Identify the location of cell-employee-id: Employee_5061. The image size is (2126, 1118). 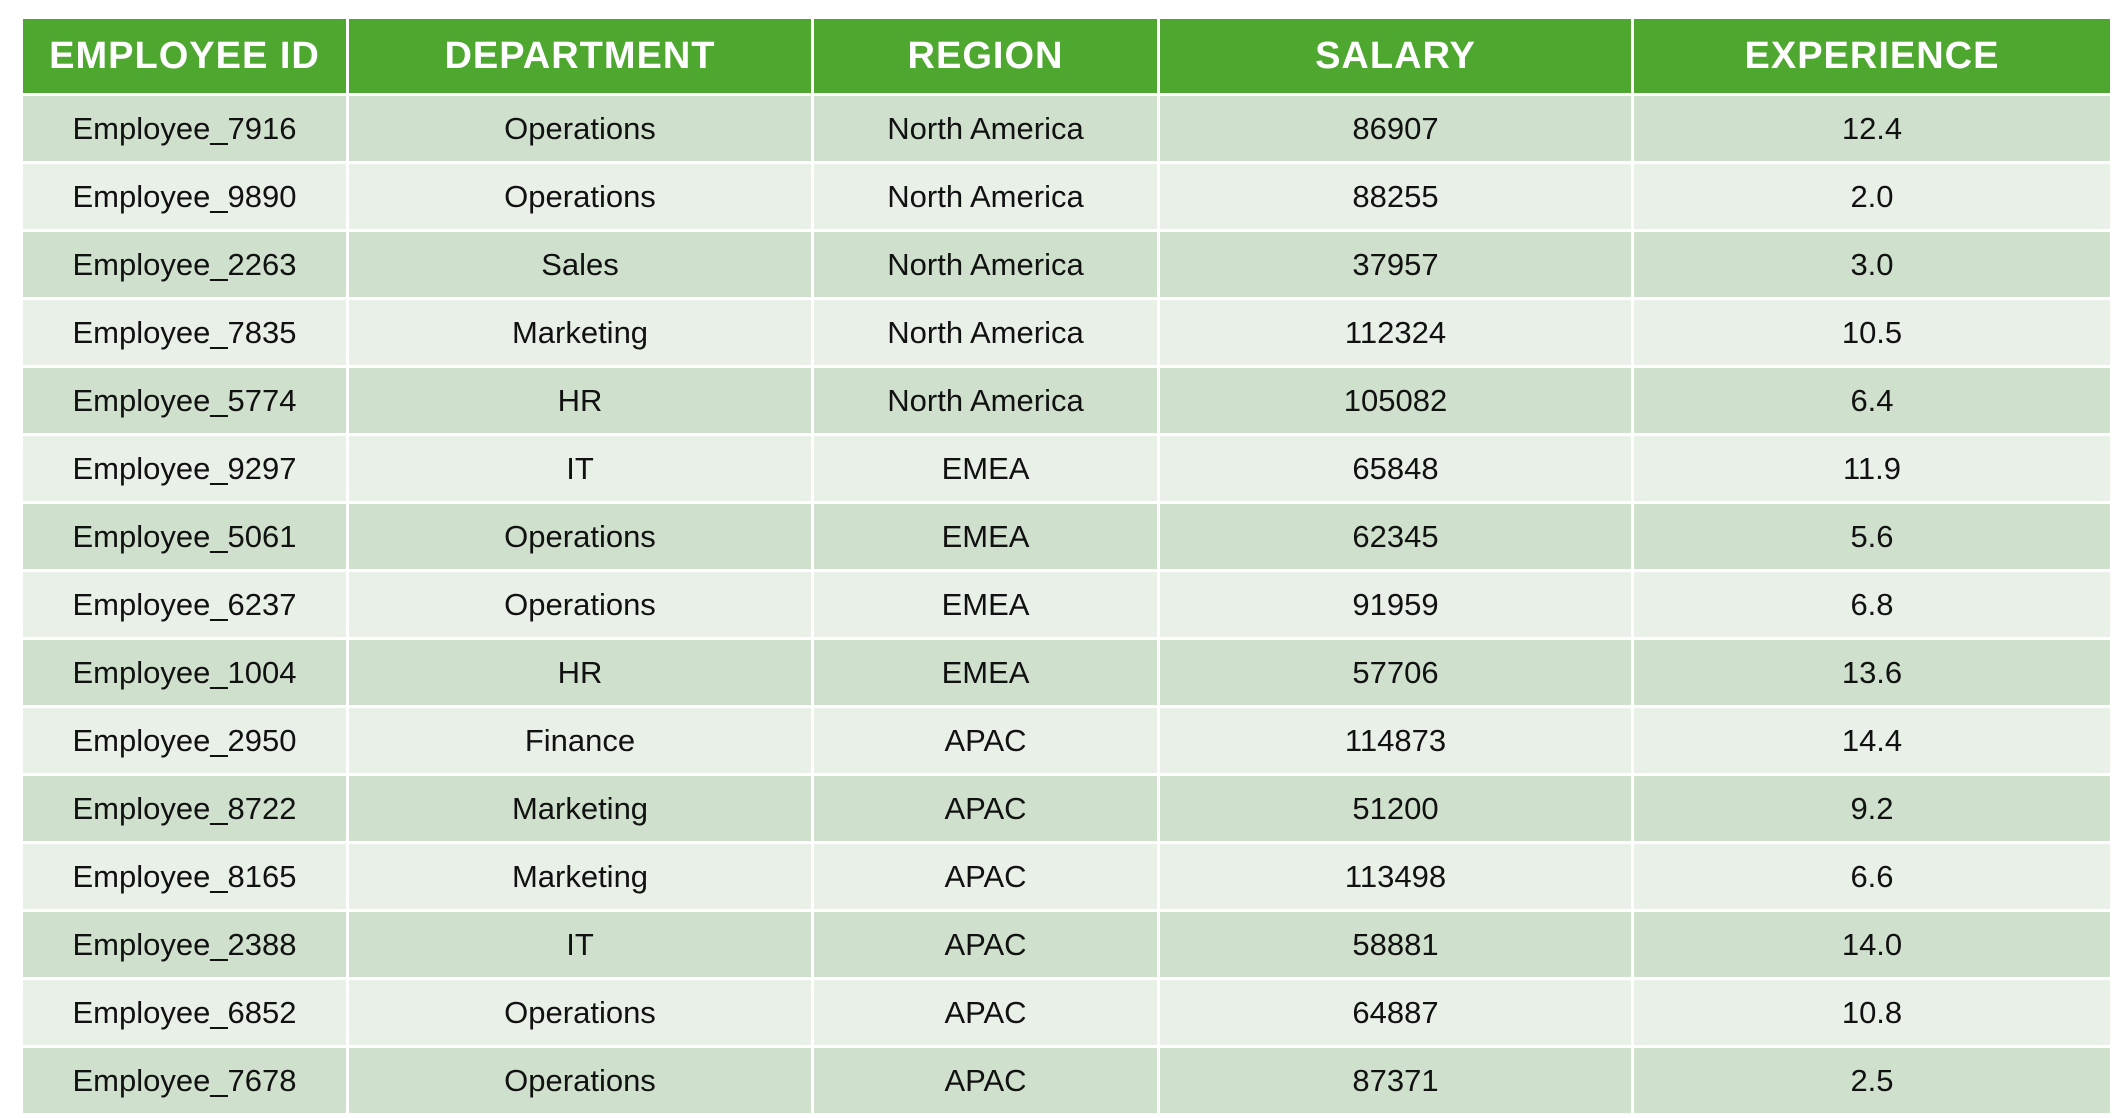
(184, 536).